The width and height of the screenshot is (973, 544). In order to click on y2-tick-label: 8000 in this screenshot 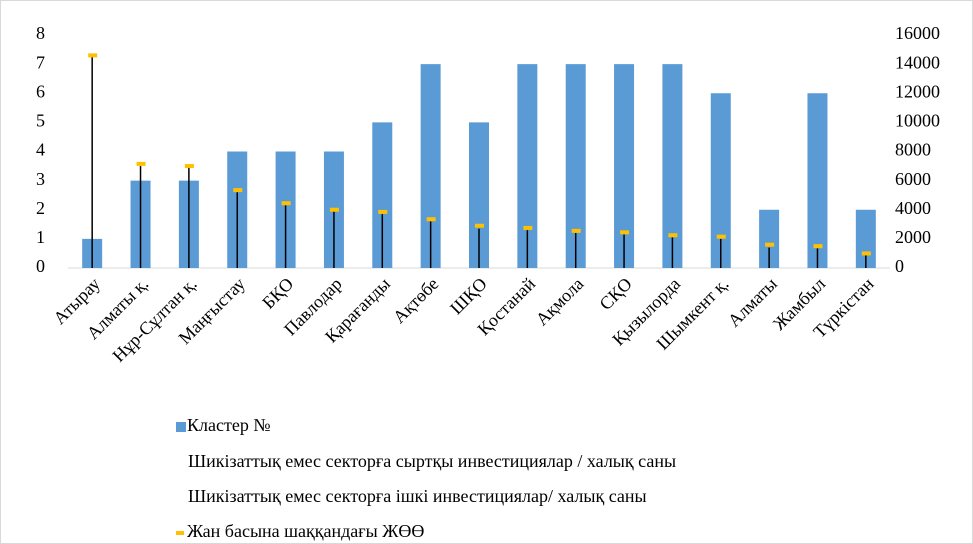, I will do `click(913, 150)`.